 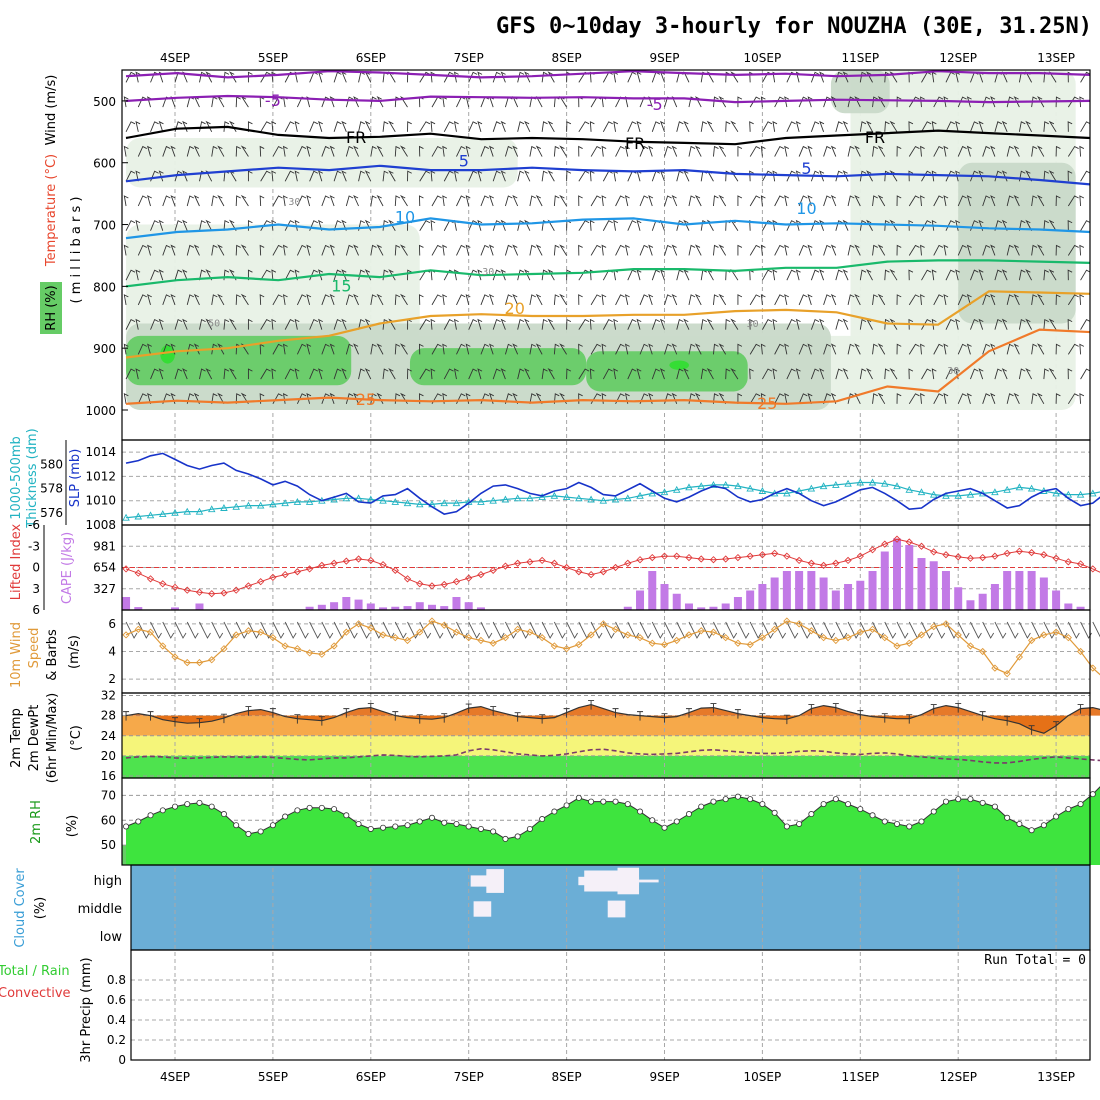 I want to click on pressure-tick: 900, so click(x=104, y=349).